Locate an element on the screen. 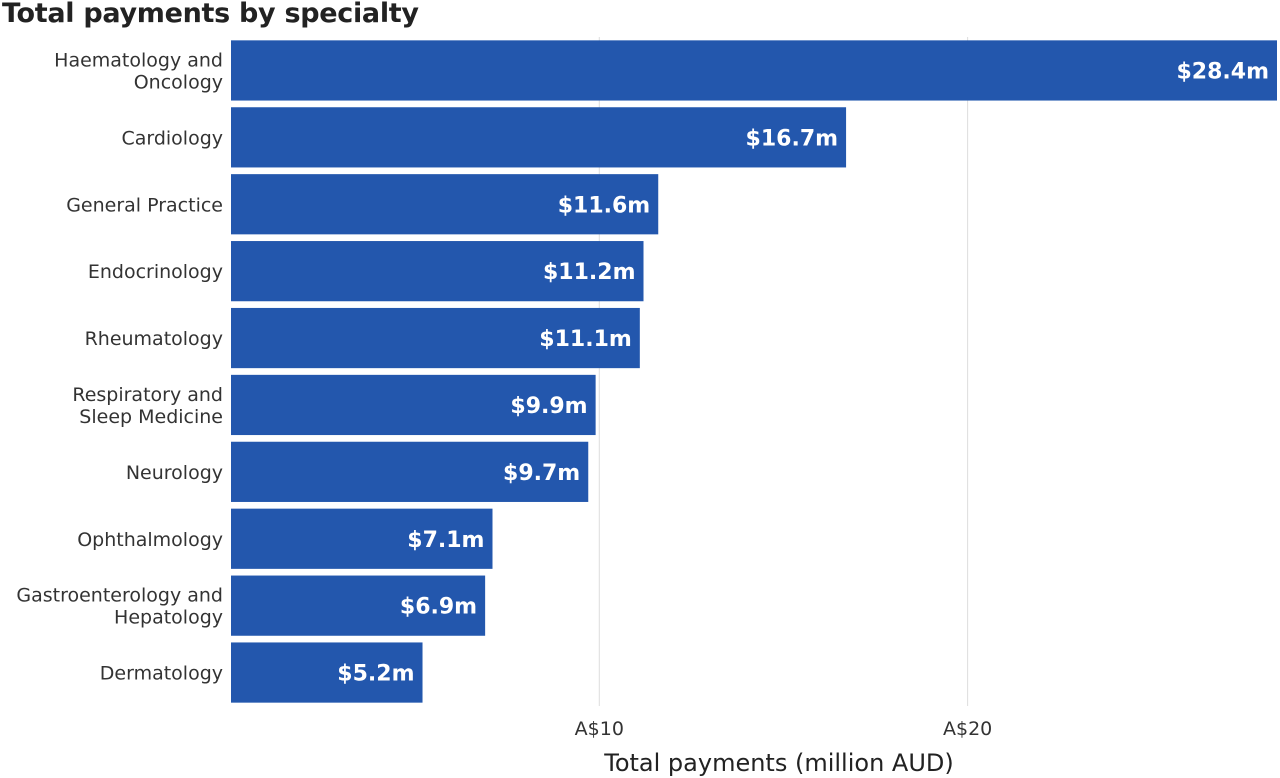  category-label: Haematology and Oncology is located at coordinates (138, 71).